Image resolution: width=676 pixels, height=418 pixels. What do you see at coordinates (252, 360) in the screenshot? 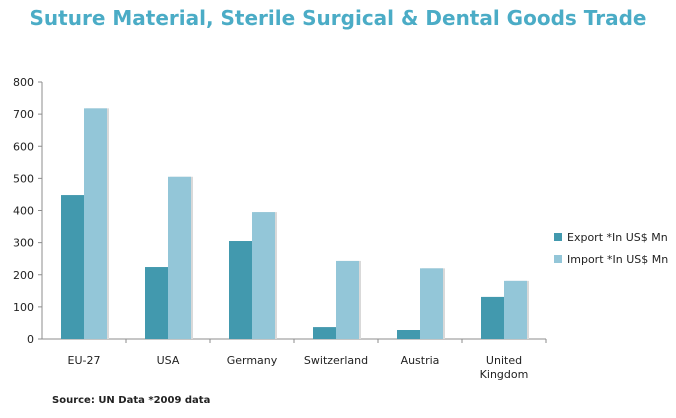
I see `x-tick-label: Germany` at bounding box center [252, 360].